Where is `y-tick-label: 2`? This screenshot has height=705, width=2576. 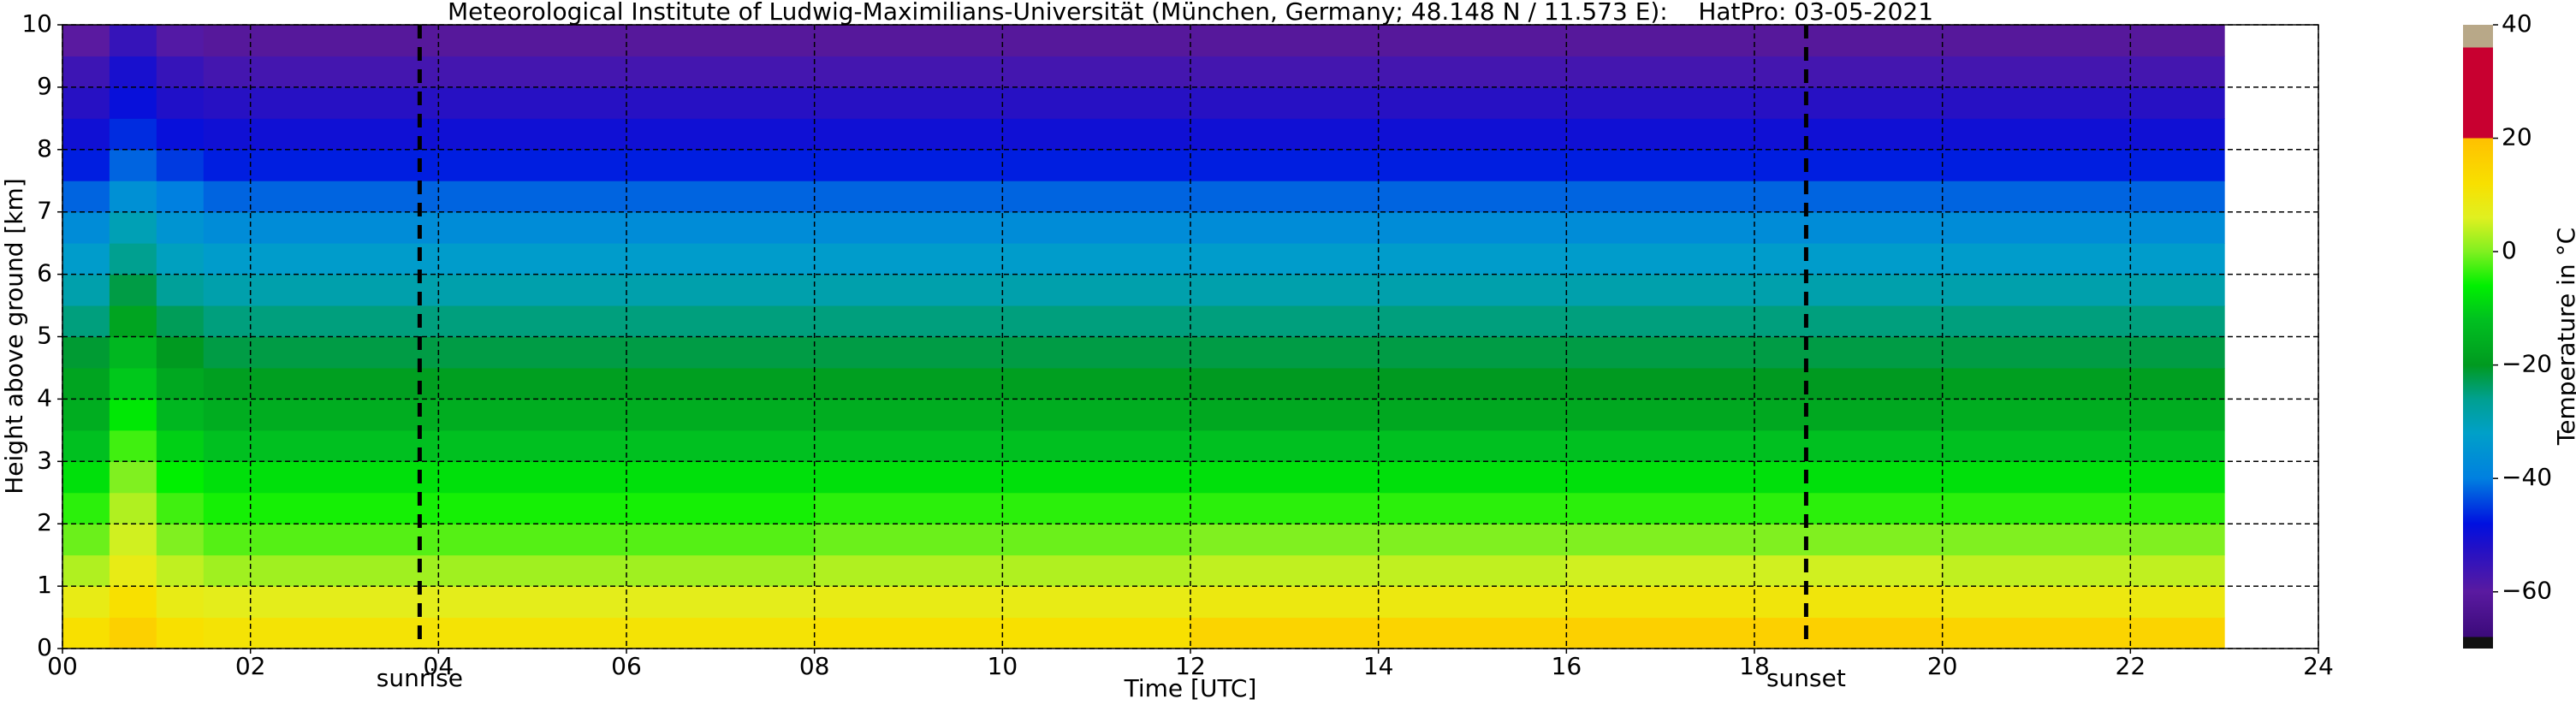
y-tick-label: 2 is located at coordinates (44, 522).